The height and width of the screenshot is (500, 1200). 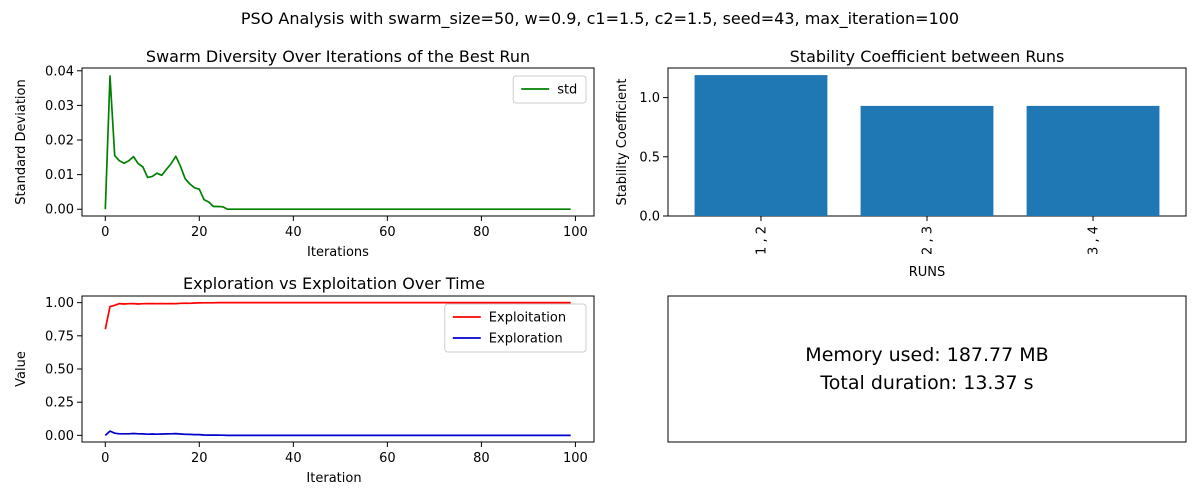 I want to click on total-duration-text: Total duration: 13.37 s, so click(x=926, y=383).